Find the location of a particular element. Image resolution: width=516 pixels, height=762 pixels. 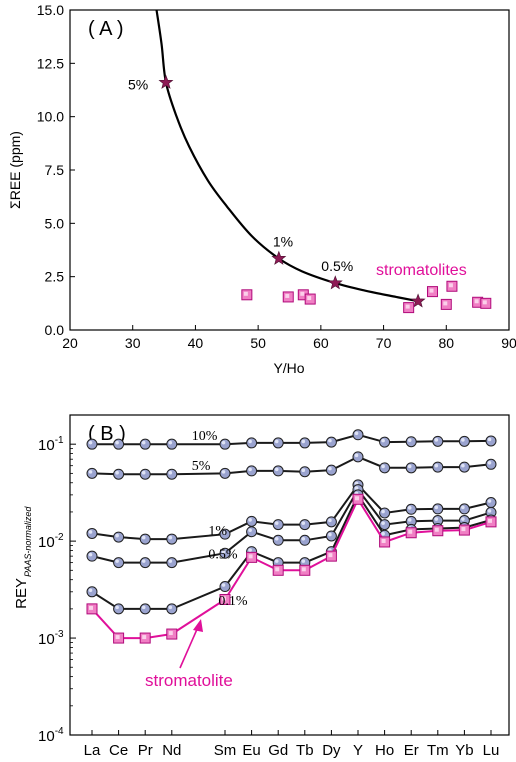

x-tick-label: Ce is located at coordinates (118, 750).